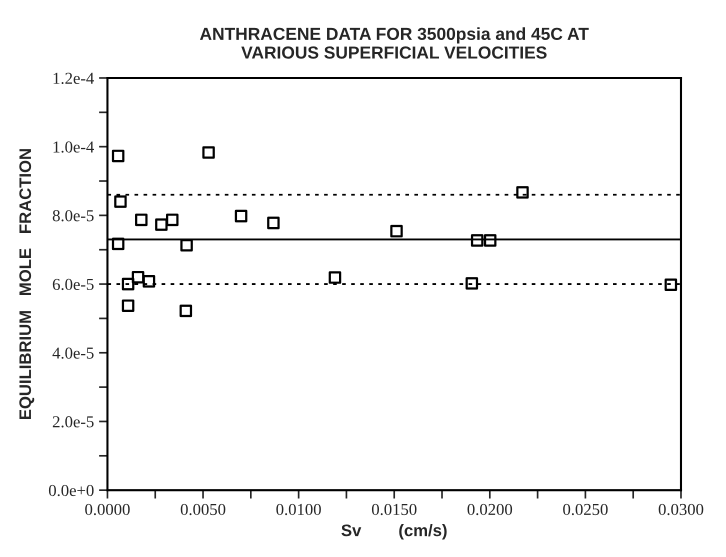 The image size is (726, 557). I want to click on y-tick-label: 4.0e-5, so click(73, 353).